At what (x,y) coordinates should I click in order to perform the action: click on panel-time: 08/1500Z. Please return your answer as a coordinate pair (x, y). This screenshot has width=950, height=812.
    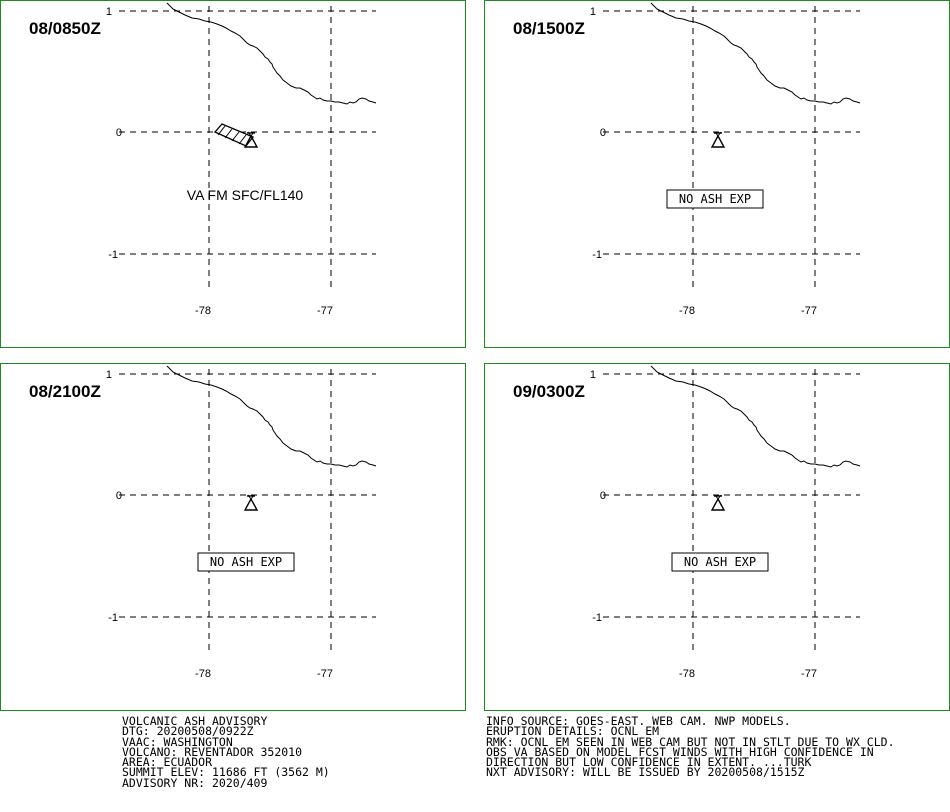
    Looking at the image, I should click on (549, 28).